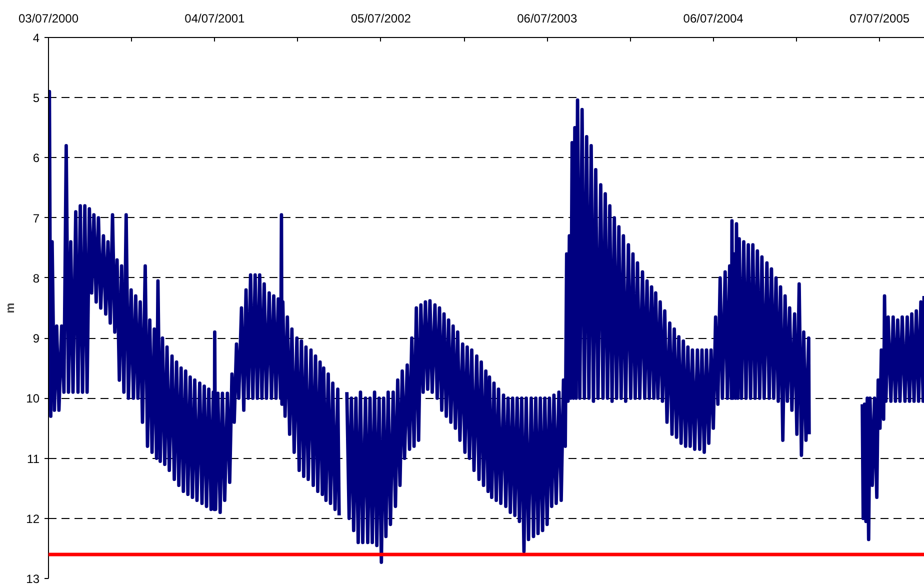 The image size is (924, 588). I want to click on y-tick-label: 12, so click(33, 519).